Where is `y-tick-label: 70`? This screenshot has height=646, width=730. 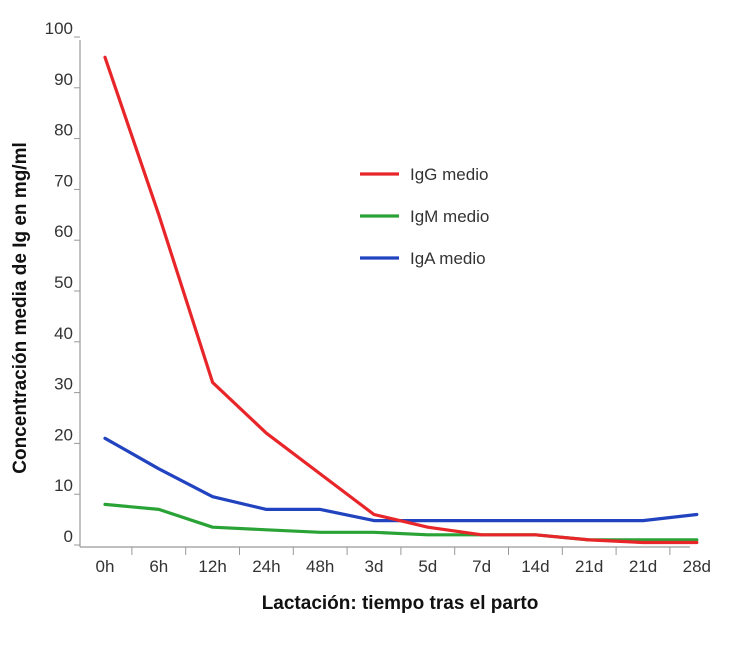 y-tick-label: 70 is located at coordinates (63, 180).